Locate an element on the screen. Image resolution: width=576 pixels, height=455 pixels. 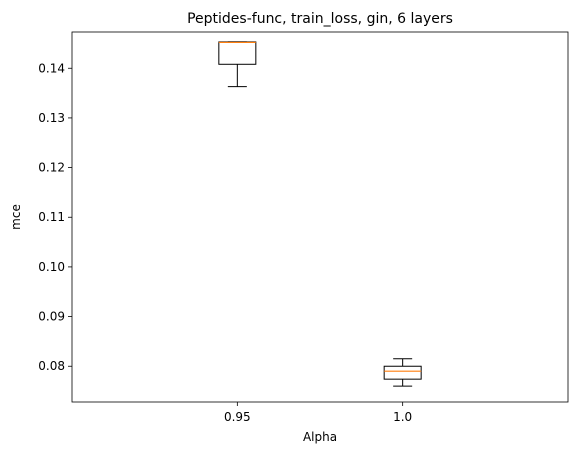
y-tick-label: 0.12 is located at coordinates (51, 168).